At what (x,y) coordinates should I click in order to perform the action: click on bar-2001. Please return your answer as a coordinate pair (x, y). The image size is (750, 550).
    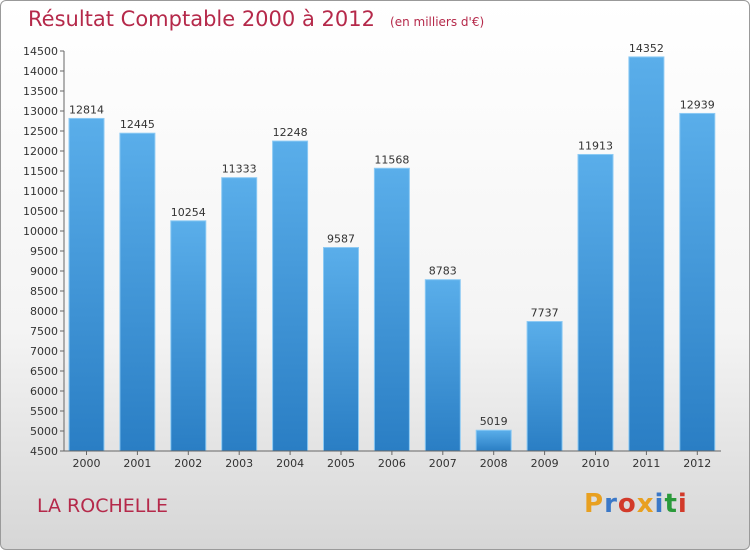
    Looking at the image, I should click on (137, 292).